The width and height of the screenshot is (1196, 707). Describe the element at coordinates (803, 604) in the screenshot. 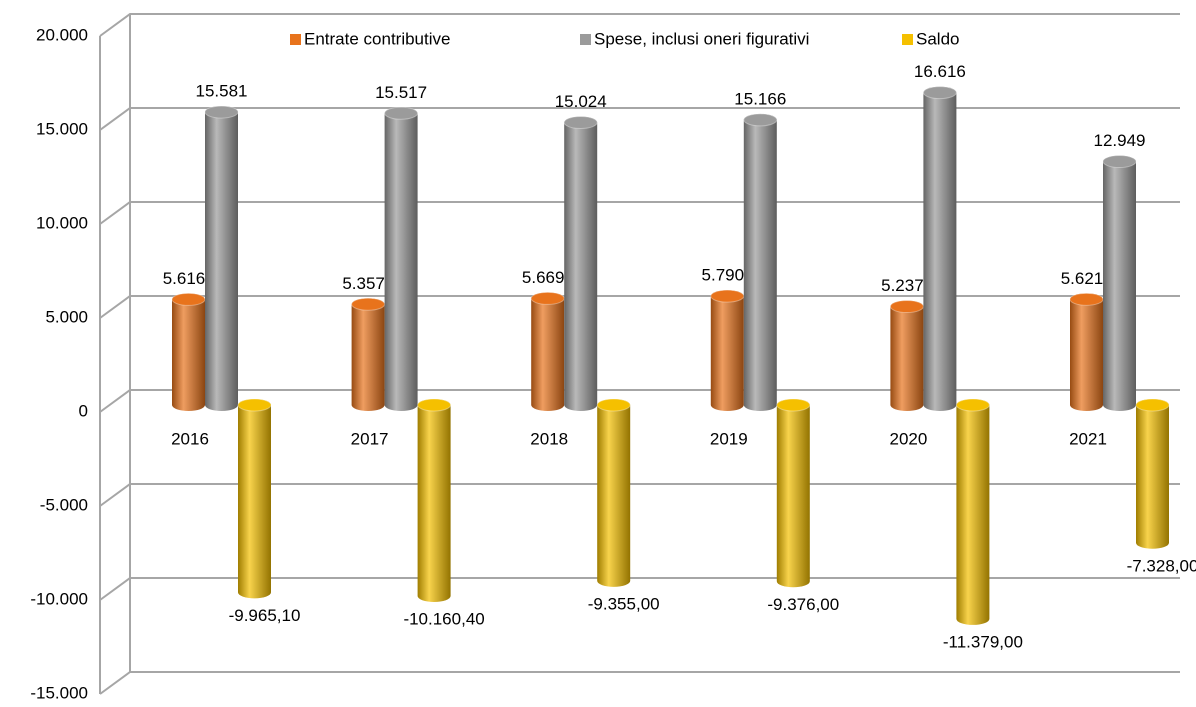

I see `data-label: -9.376,00` at that location.